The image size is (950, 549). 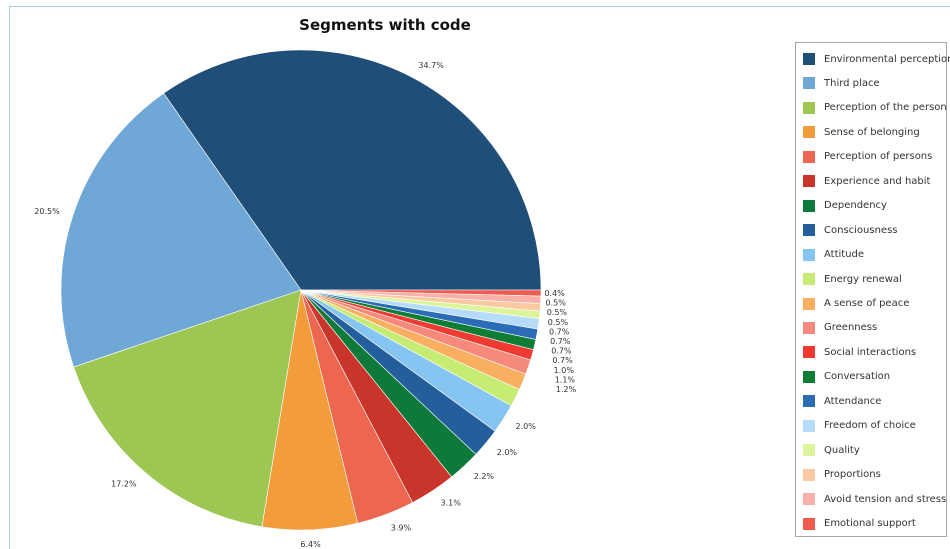 I want to click on legend-item: Attitude, so click(x=871, y=255).